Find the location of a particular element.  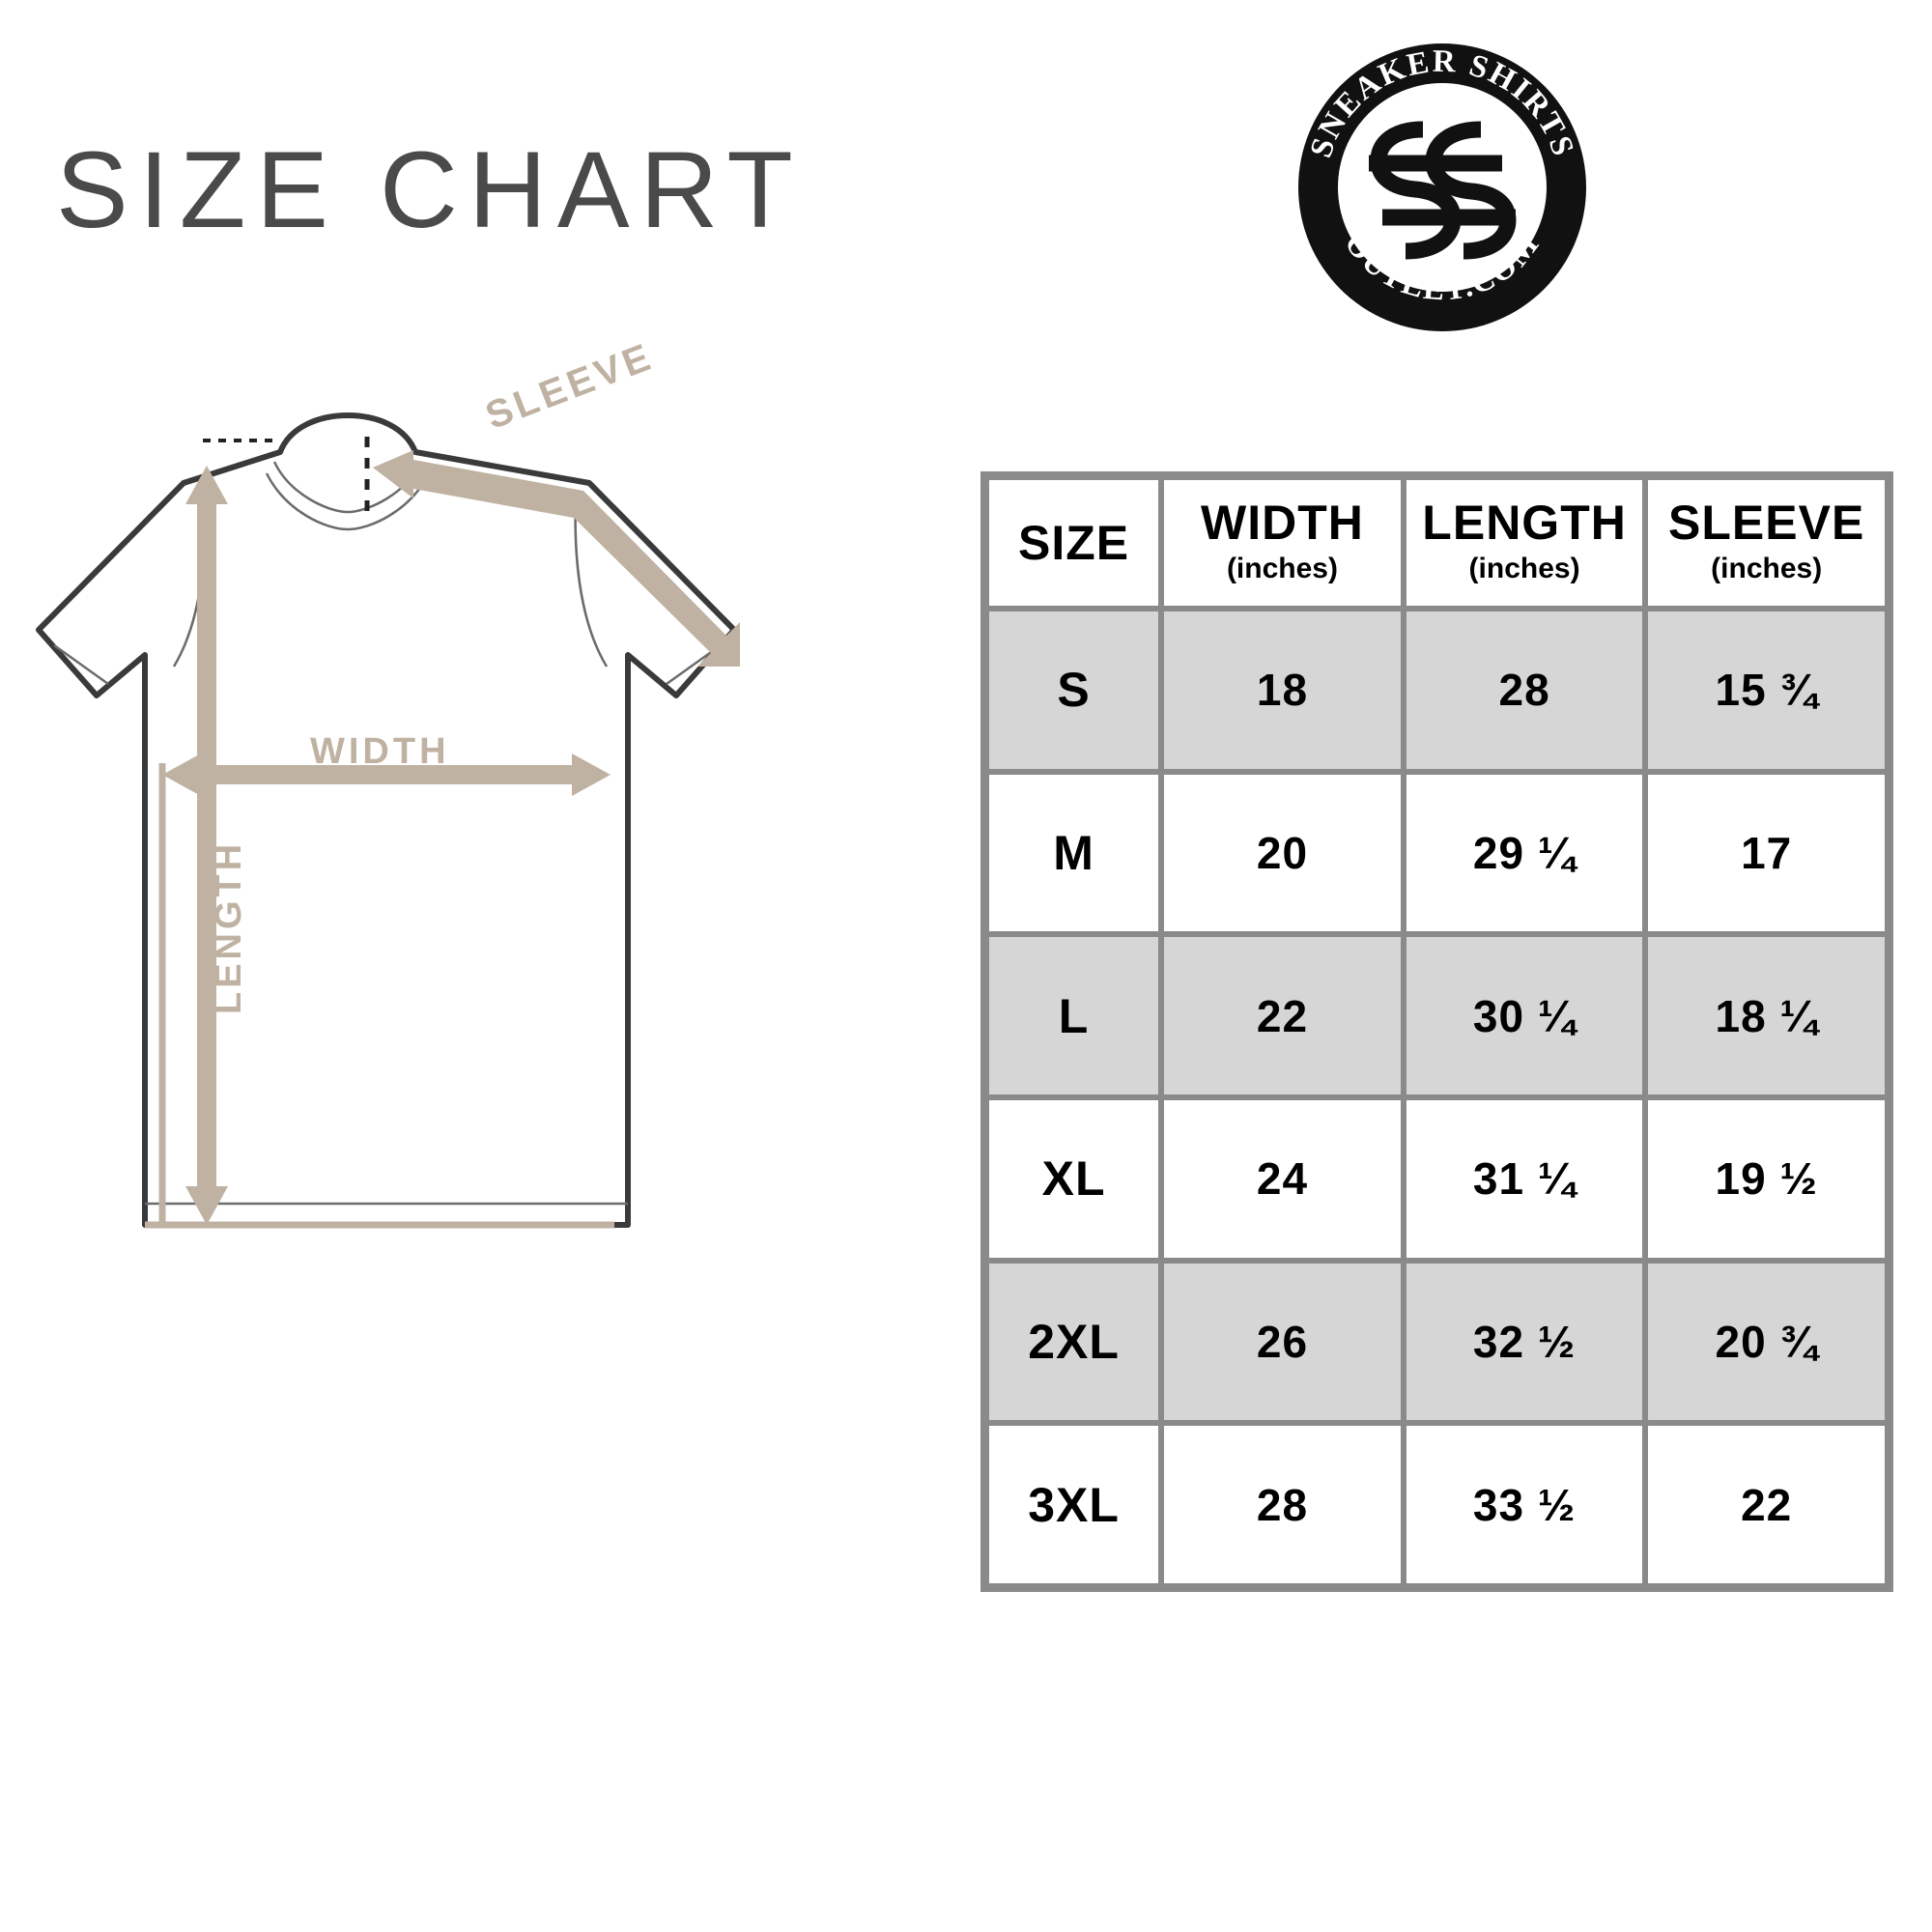

cell-size: 2XL is located at coordinates (1074, 1342).